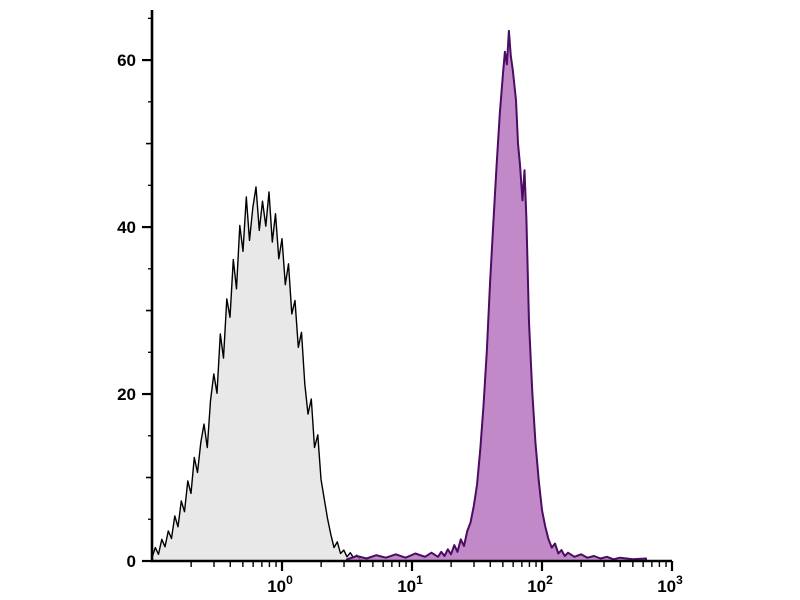 This screenshot has width=800, height=600. Describe the element at coordinates (475, 584) in the screenshot. I see `x-axis-tick-labels: 10⁰ 10¹ 10² 10³` at that location.